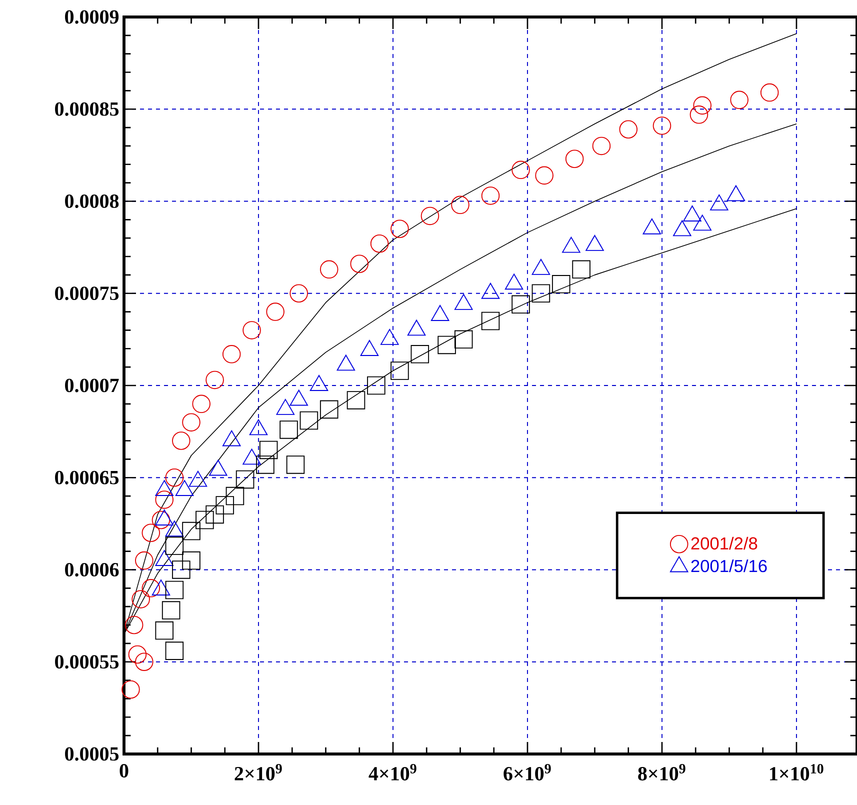 The height and width of the screenshot is (805, 857). What do you see at coordinates (87, 662) in the screenshot?
I see `y-tick-label: 0.00055` at bounding box center [87, 662].